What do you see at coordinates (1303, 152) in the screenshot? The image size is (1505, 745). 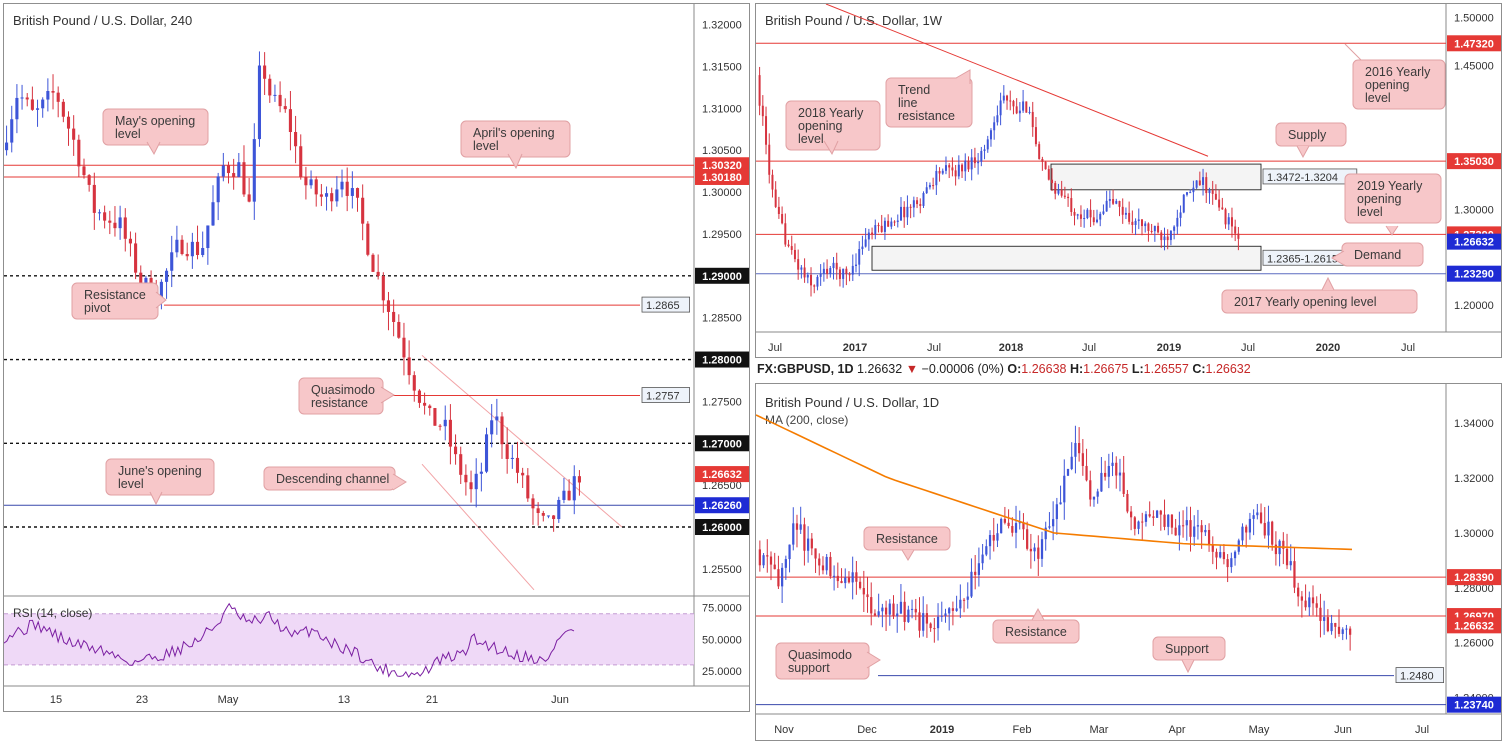 I see `weekly-supply-annotation-tail` at bounding box center [1303, 152].